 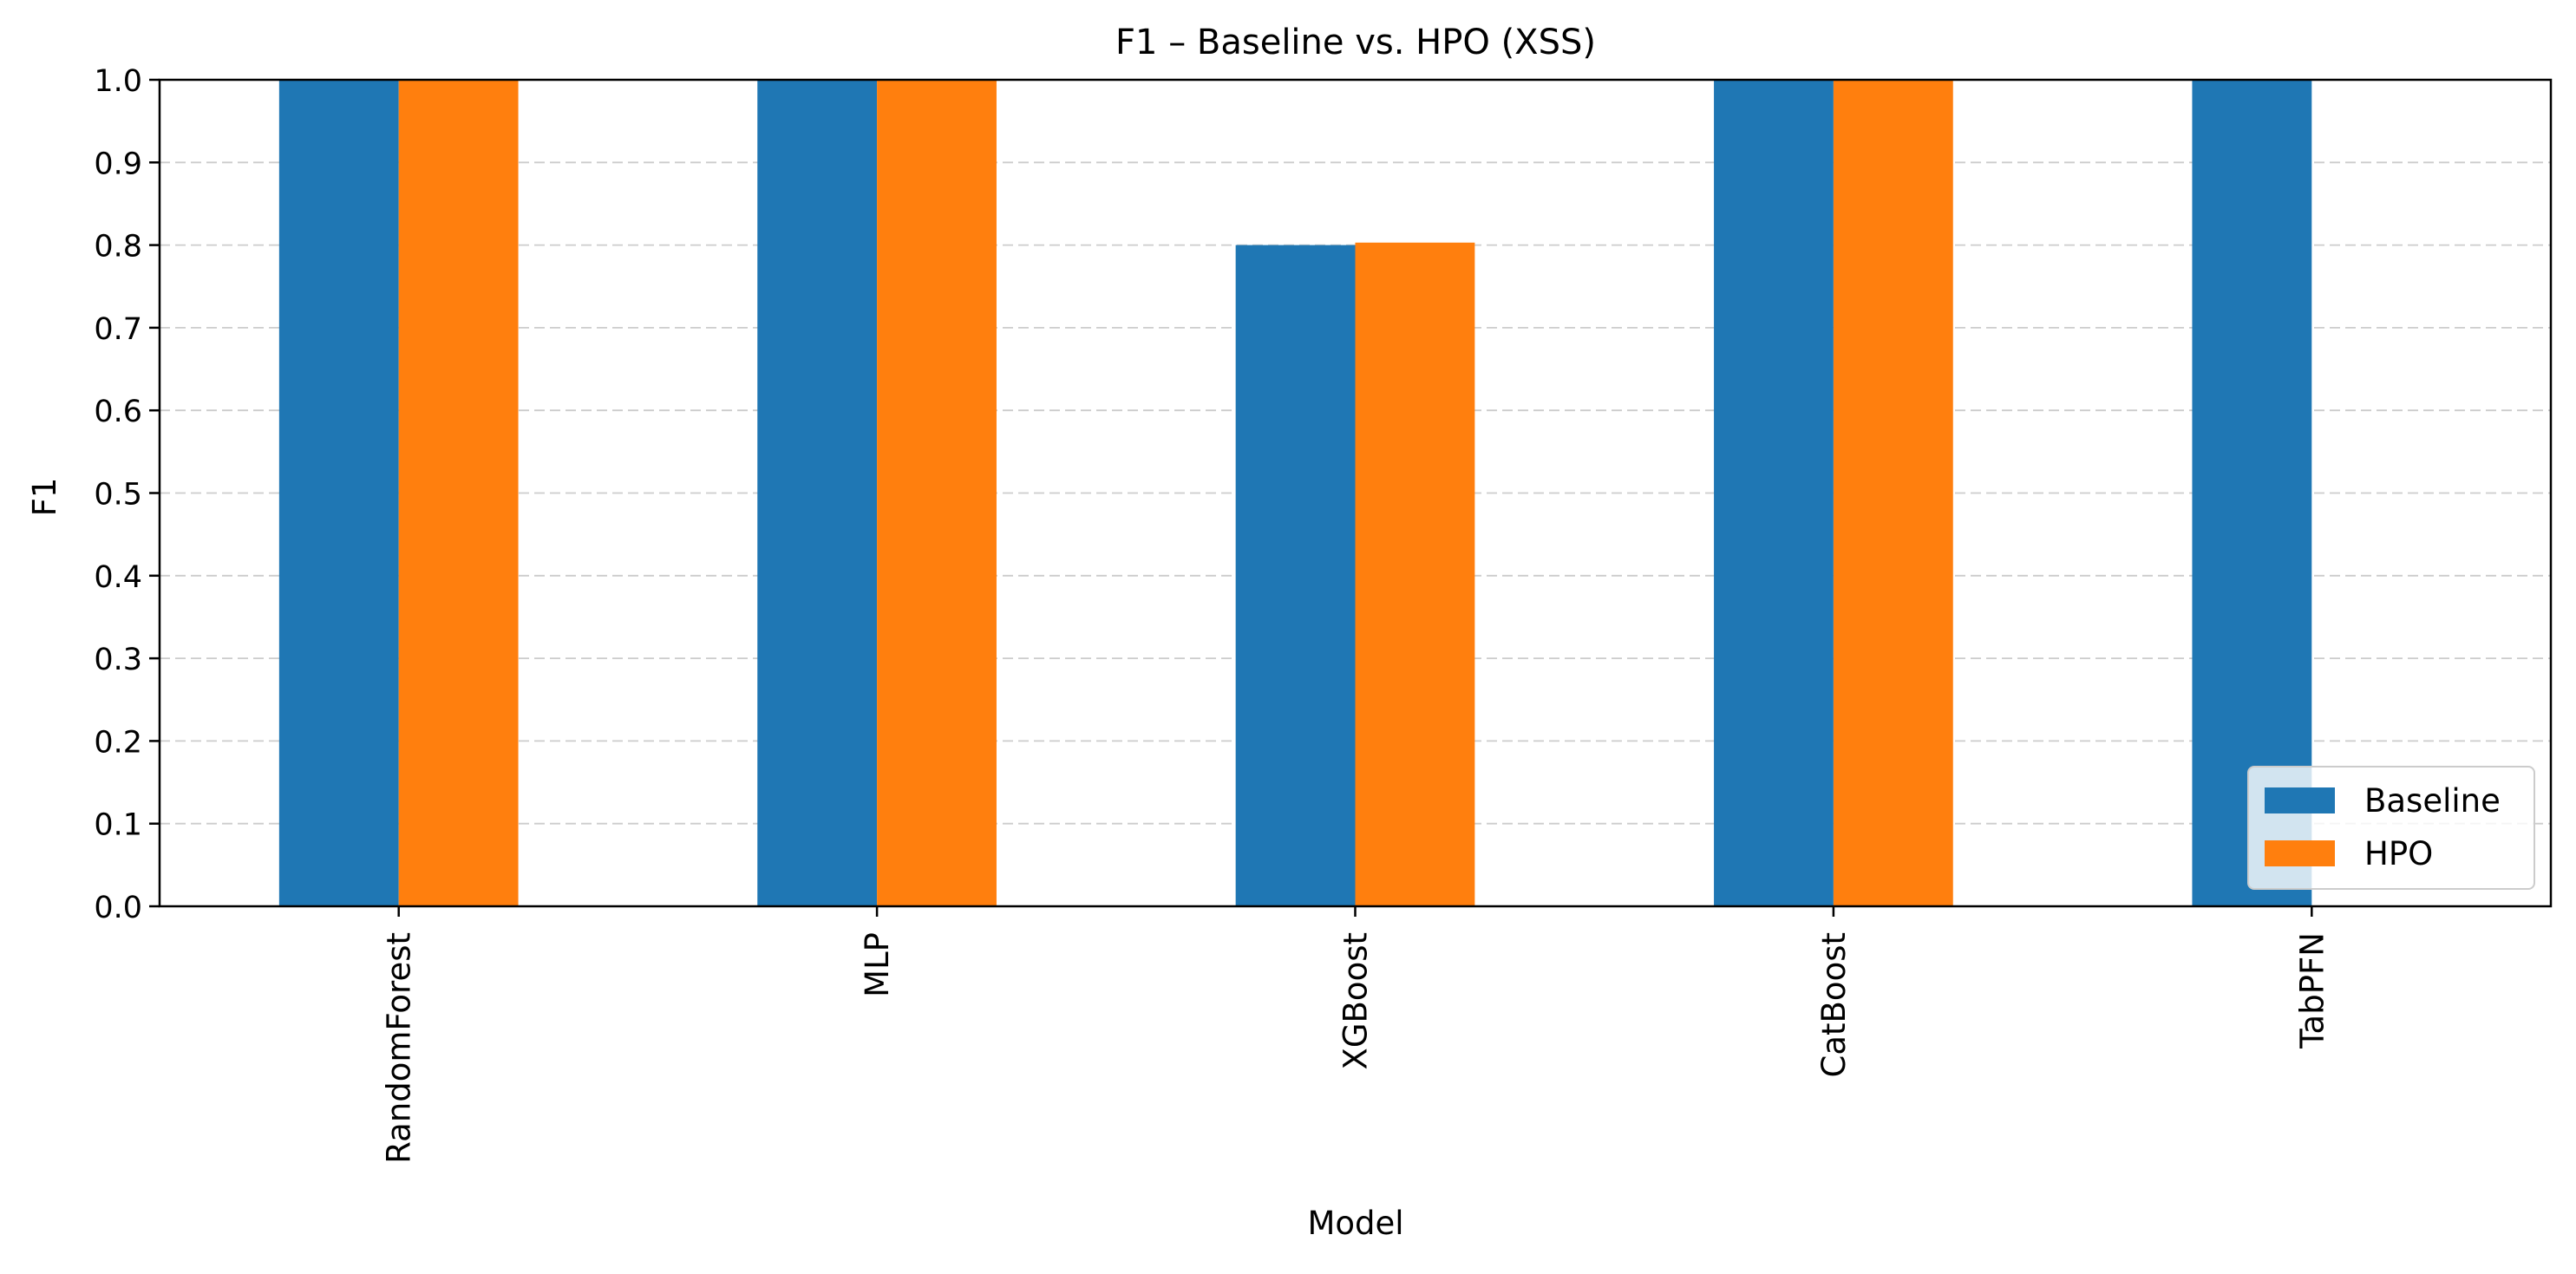 I want to click on y-tick-label: 0.6, so click(x=118, y=412).